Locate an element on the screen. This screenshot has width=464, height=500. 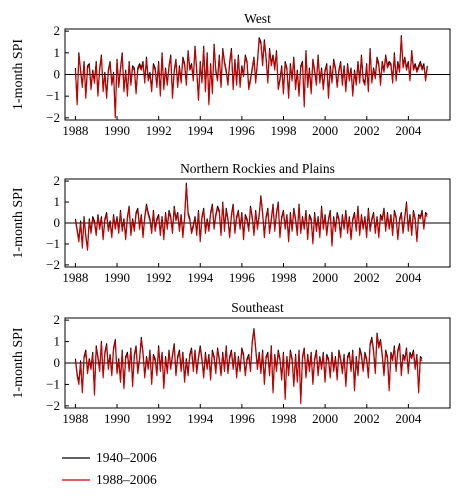
legend: 1940–2006 1988–2006 is located at coordinates (109, 468).